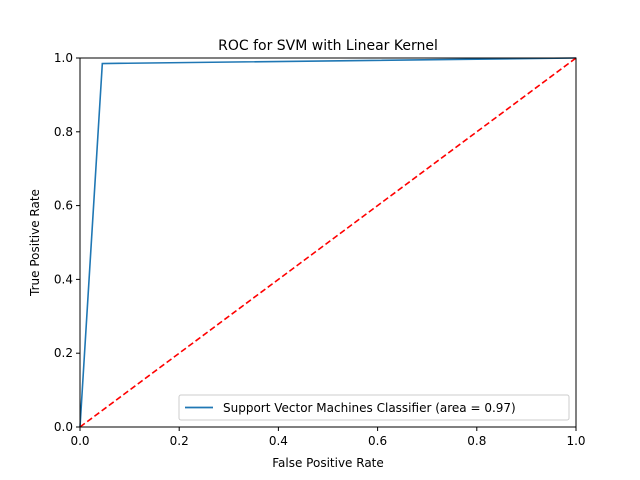  I want to click on x-tick-label: 0.6, so click(377, 441).